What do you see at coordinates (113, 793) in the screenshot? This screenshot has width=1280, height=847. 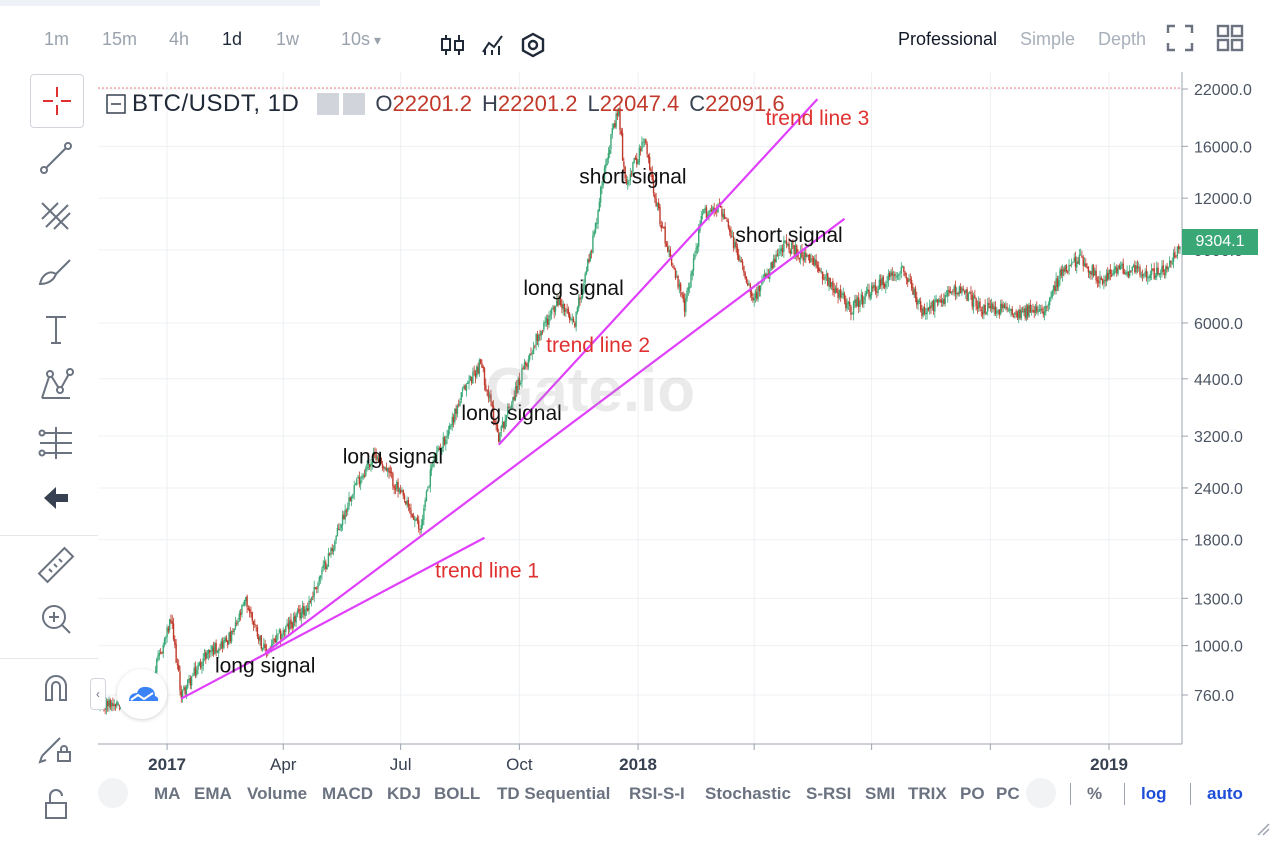 I see `scroll-left-button` at bounding box center [113, 793].